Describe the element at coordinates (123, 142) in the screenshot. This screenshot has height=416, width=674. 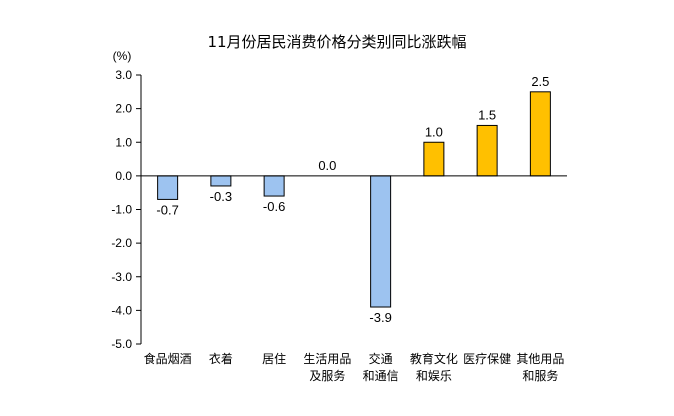
I see `y-tick-label: 1.0` at that location.